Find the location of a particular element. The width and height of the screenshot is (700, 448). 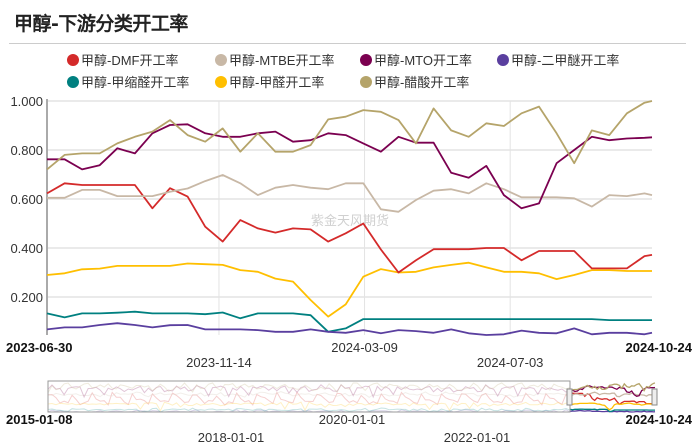

x-tick-label: 2024-10-24 is located at coordinates (659, 347).